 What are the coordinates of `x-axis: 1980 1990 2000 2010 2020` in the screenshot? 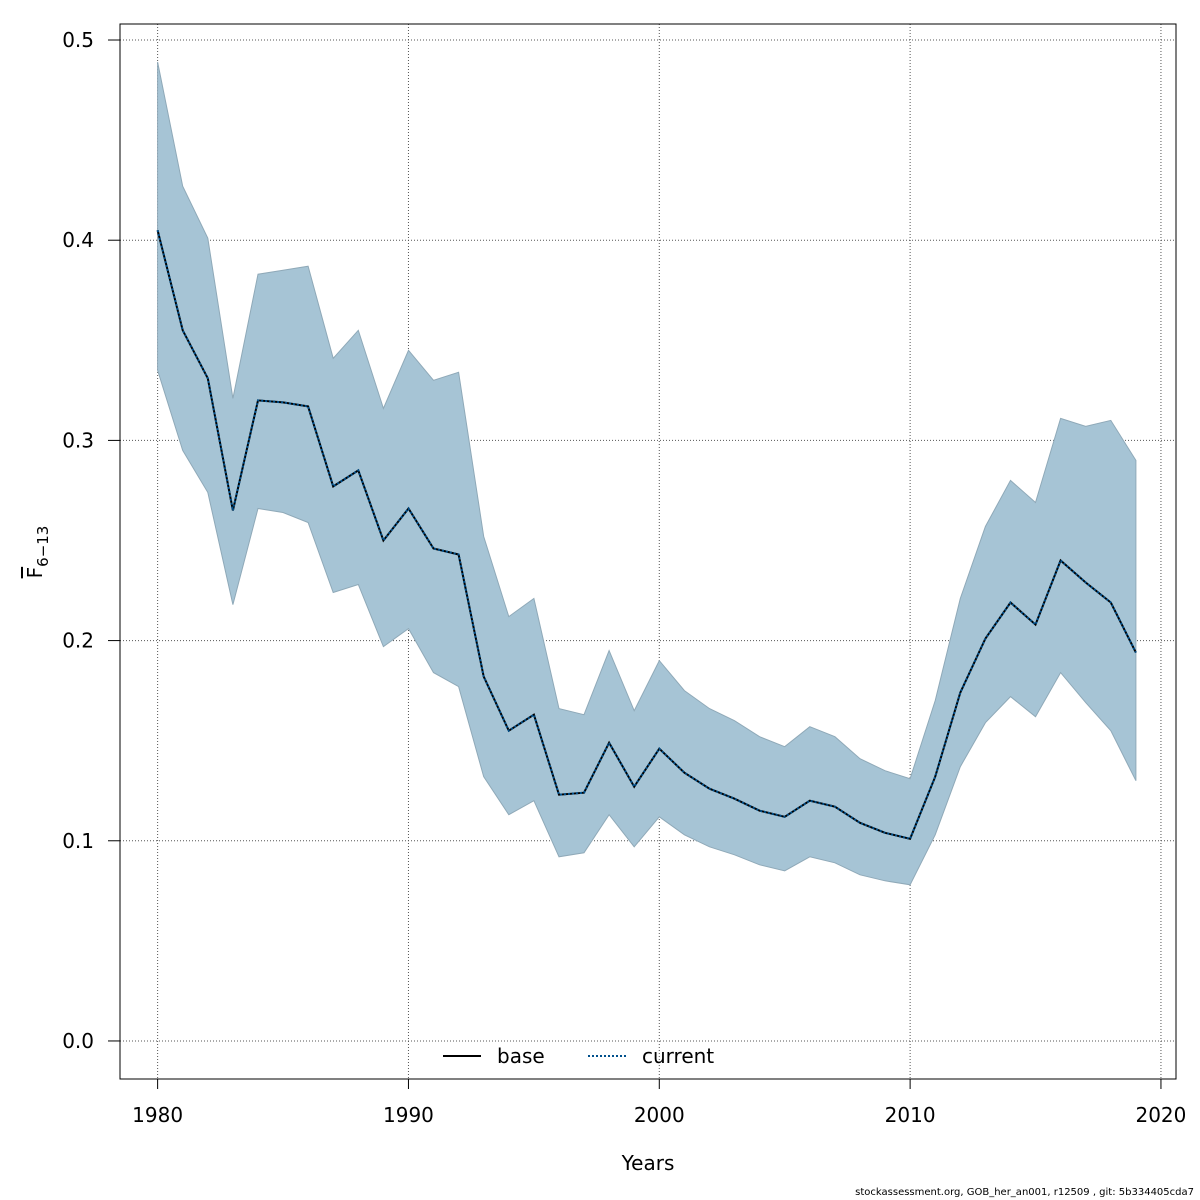 It's located at (659, 1102).